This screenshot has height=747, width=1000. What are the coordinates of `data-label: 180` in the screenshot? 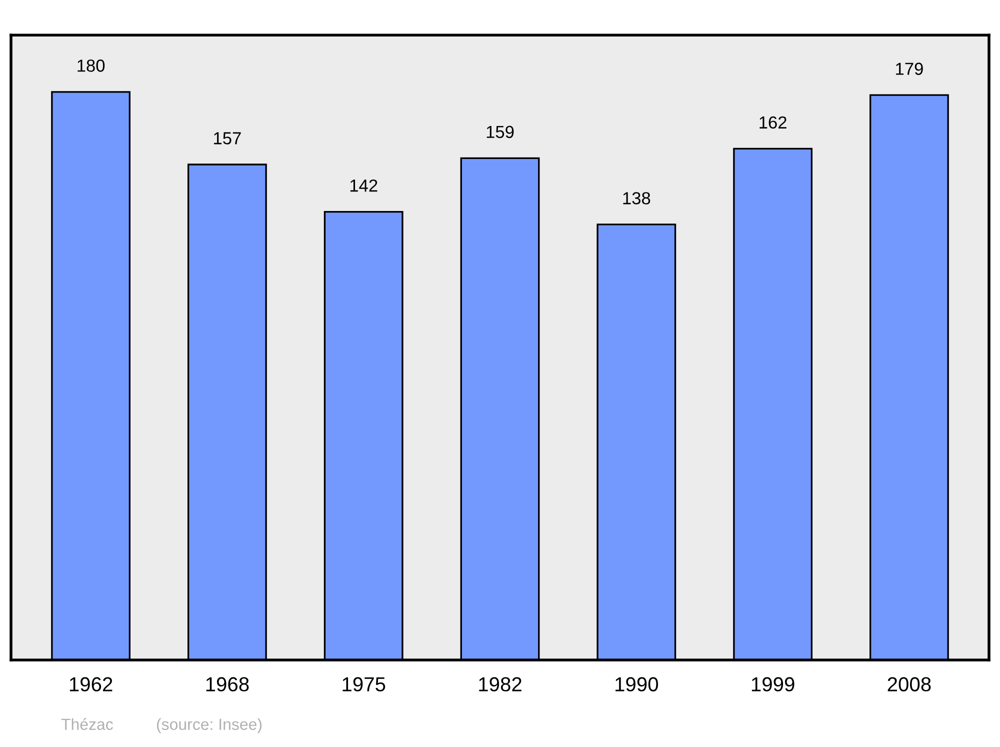 It's located at (91, 66).